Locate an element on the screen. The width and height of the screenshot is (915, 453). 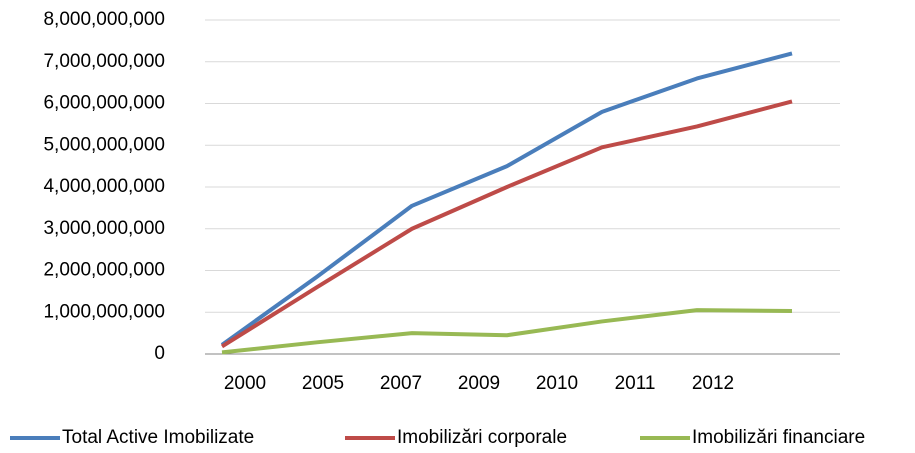
x-tick-label: 2011 is located at coordinates (635, 383).